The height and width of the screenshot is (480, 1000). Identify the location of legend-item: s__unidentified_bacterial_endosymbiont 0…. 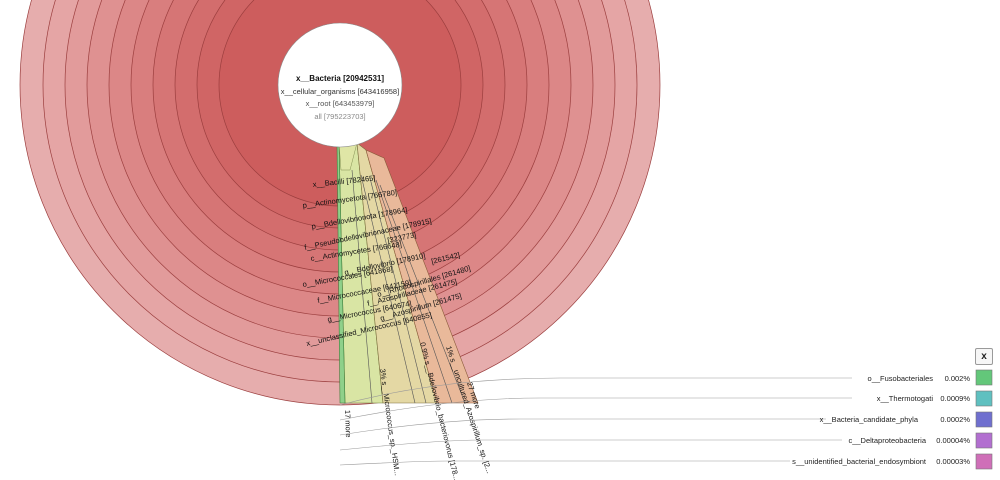
(892, 461).